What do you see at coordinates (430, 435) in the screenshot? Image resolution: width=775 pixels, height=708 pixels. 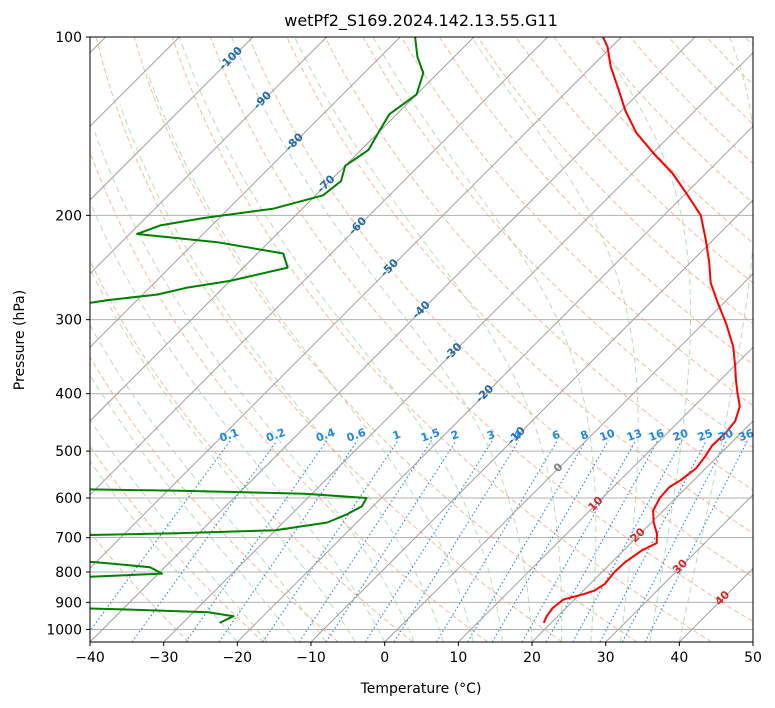 I see `mixing-ratio-label: 1.5` at bounding box center [430, 435].